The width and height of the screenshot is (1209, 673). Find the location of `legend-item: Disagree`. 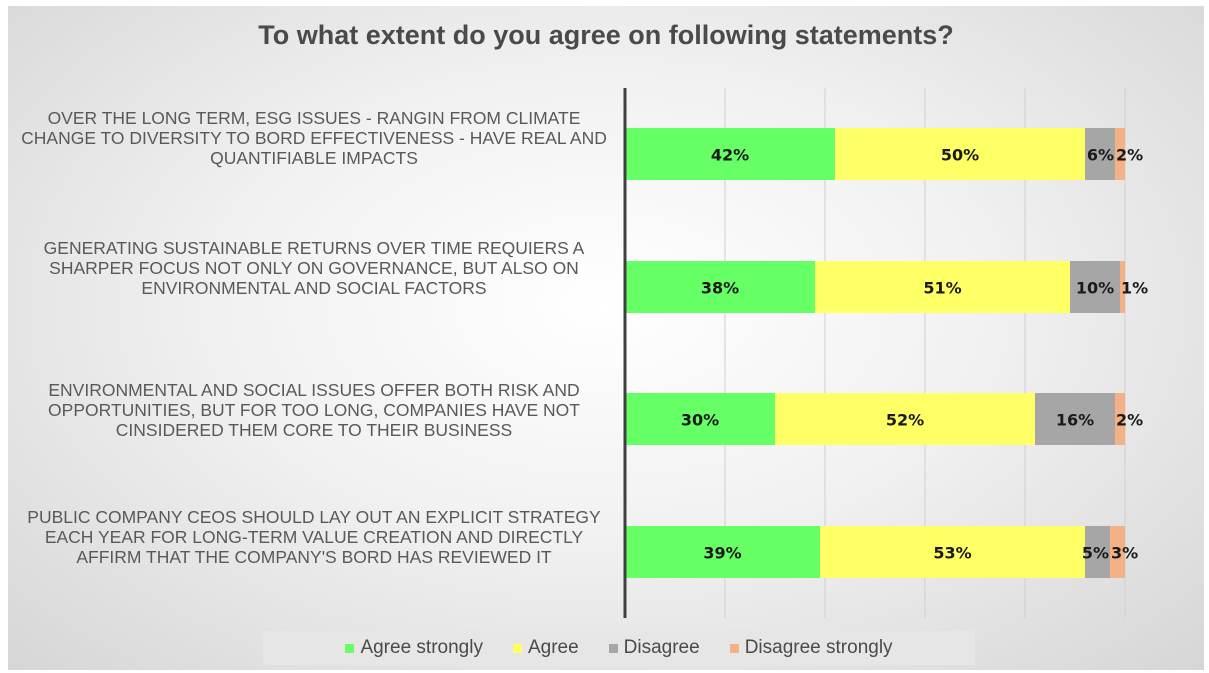

legend-item: Disagree is located at coordinates (654, 648).